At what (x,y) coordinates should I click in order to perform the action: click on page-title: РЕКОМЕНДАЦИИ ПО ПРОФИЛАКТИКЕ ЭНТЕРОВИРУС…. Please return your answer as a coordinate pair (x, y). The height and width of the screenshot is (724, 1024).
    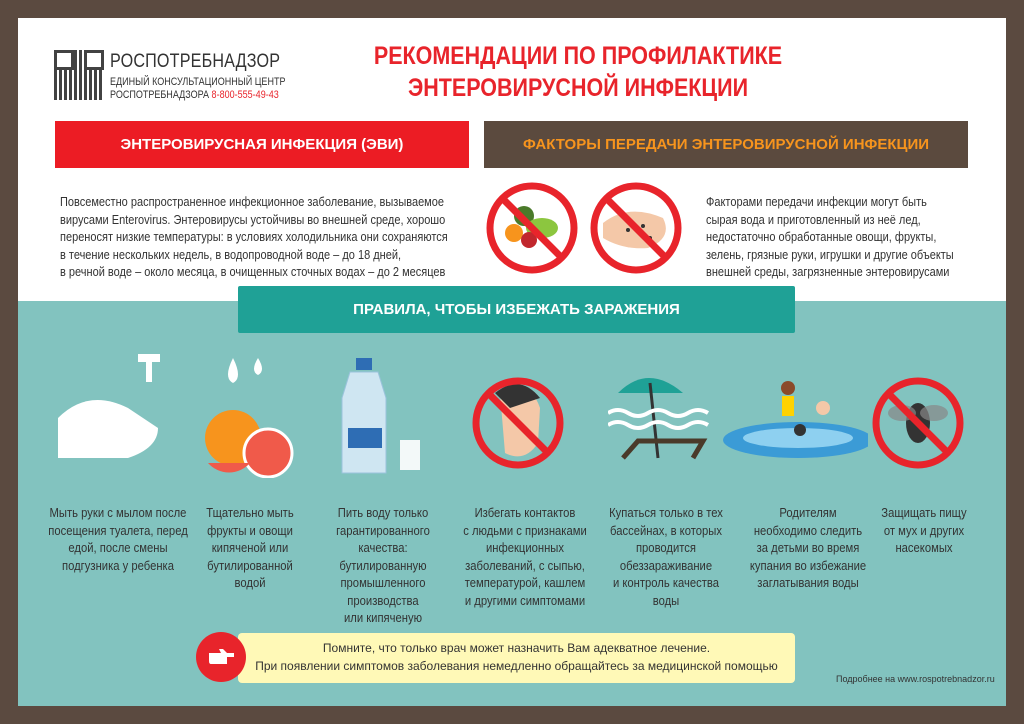
    Looking at the image, I should click on (577, 72).